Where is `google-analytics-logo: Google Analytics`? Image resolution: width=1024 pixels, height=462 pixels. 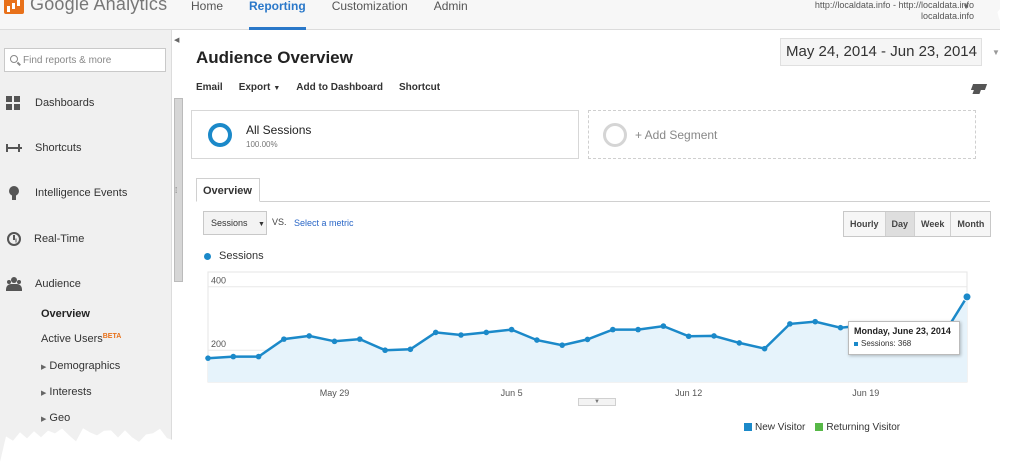
google-analytics-logo: Google Analytics is located at coordinates (85, 7).